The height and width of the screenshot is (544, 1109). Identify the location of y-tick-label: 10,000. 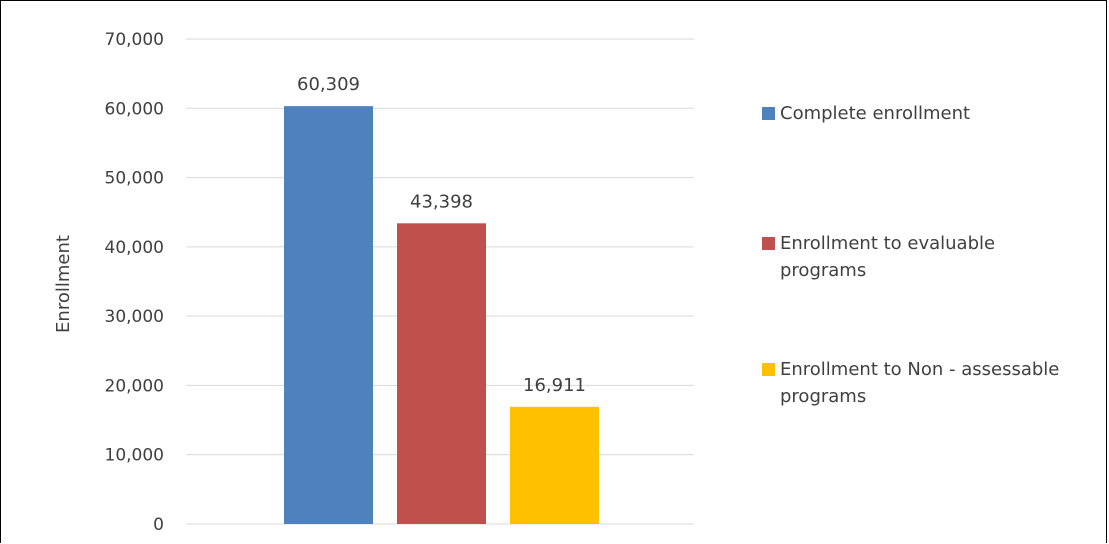
(134, 456).